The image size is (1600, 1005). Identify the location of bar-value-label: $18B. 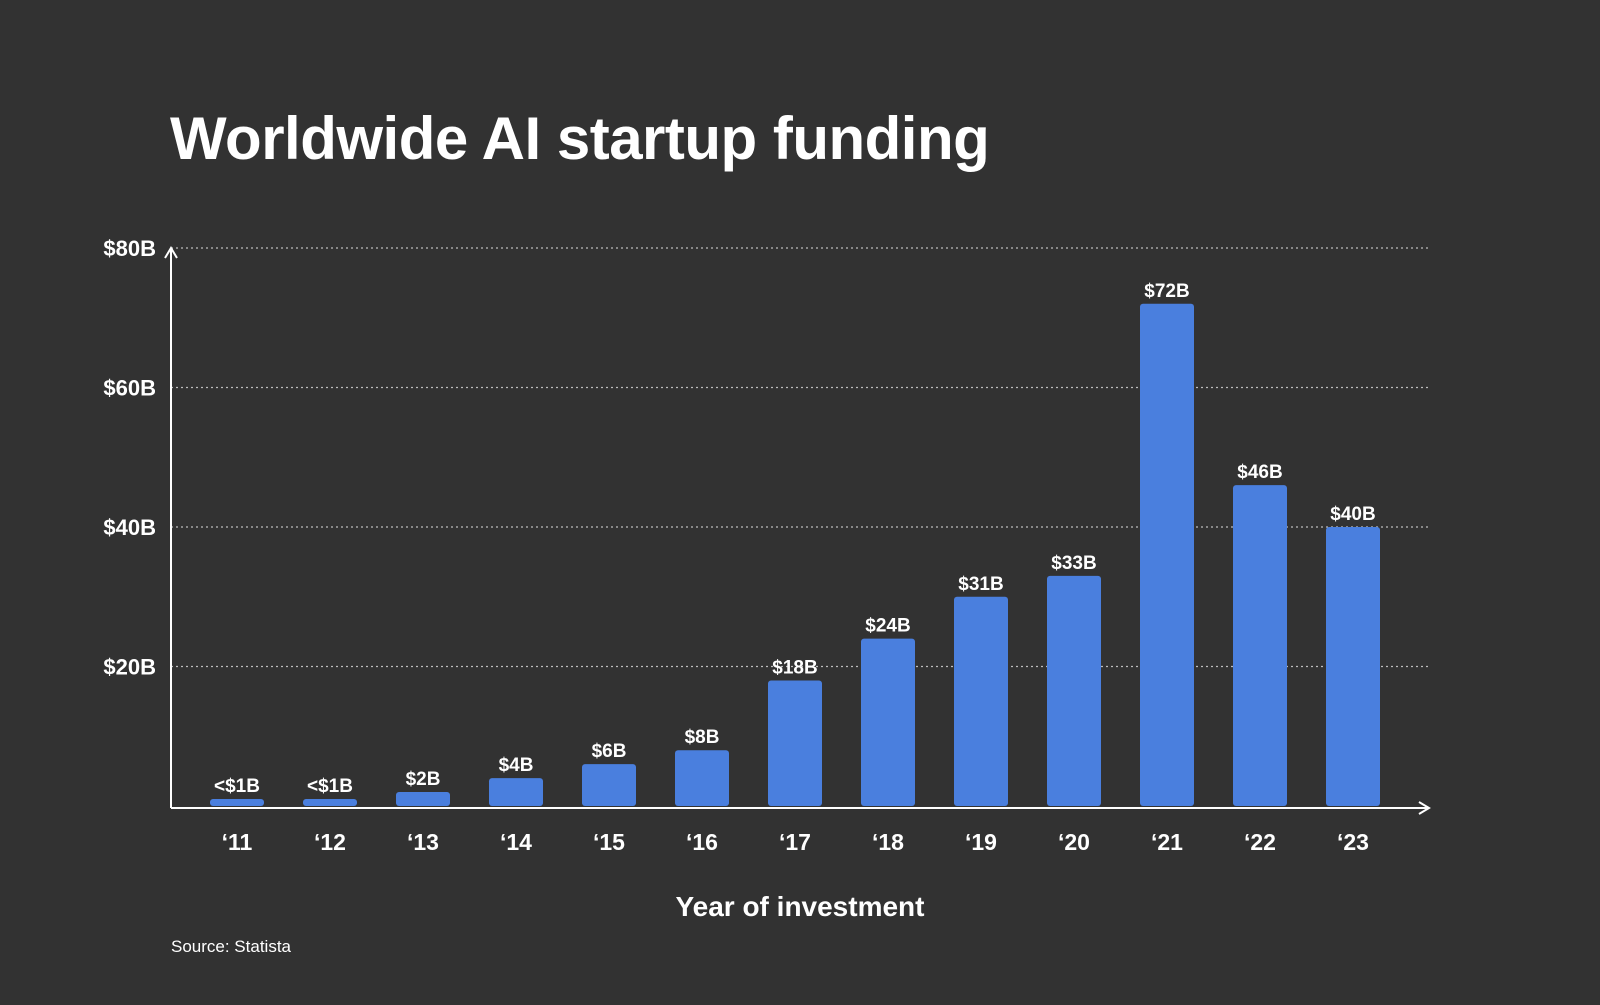
(794, 667).